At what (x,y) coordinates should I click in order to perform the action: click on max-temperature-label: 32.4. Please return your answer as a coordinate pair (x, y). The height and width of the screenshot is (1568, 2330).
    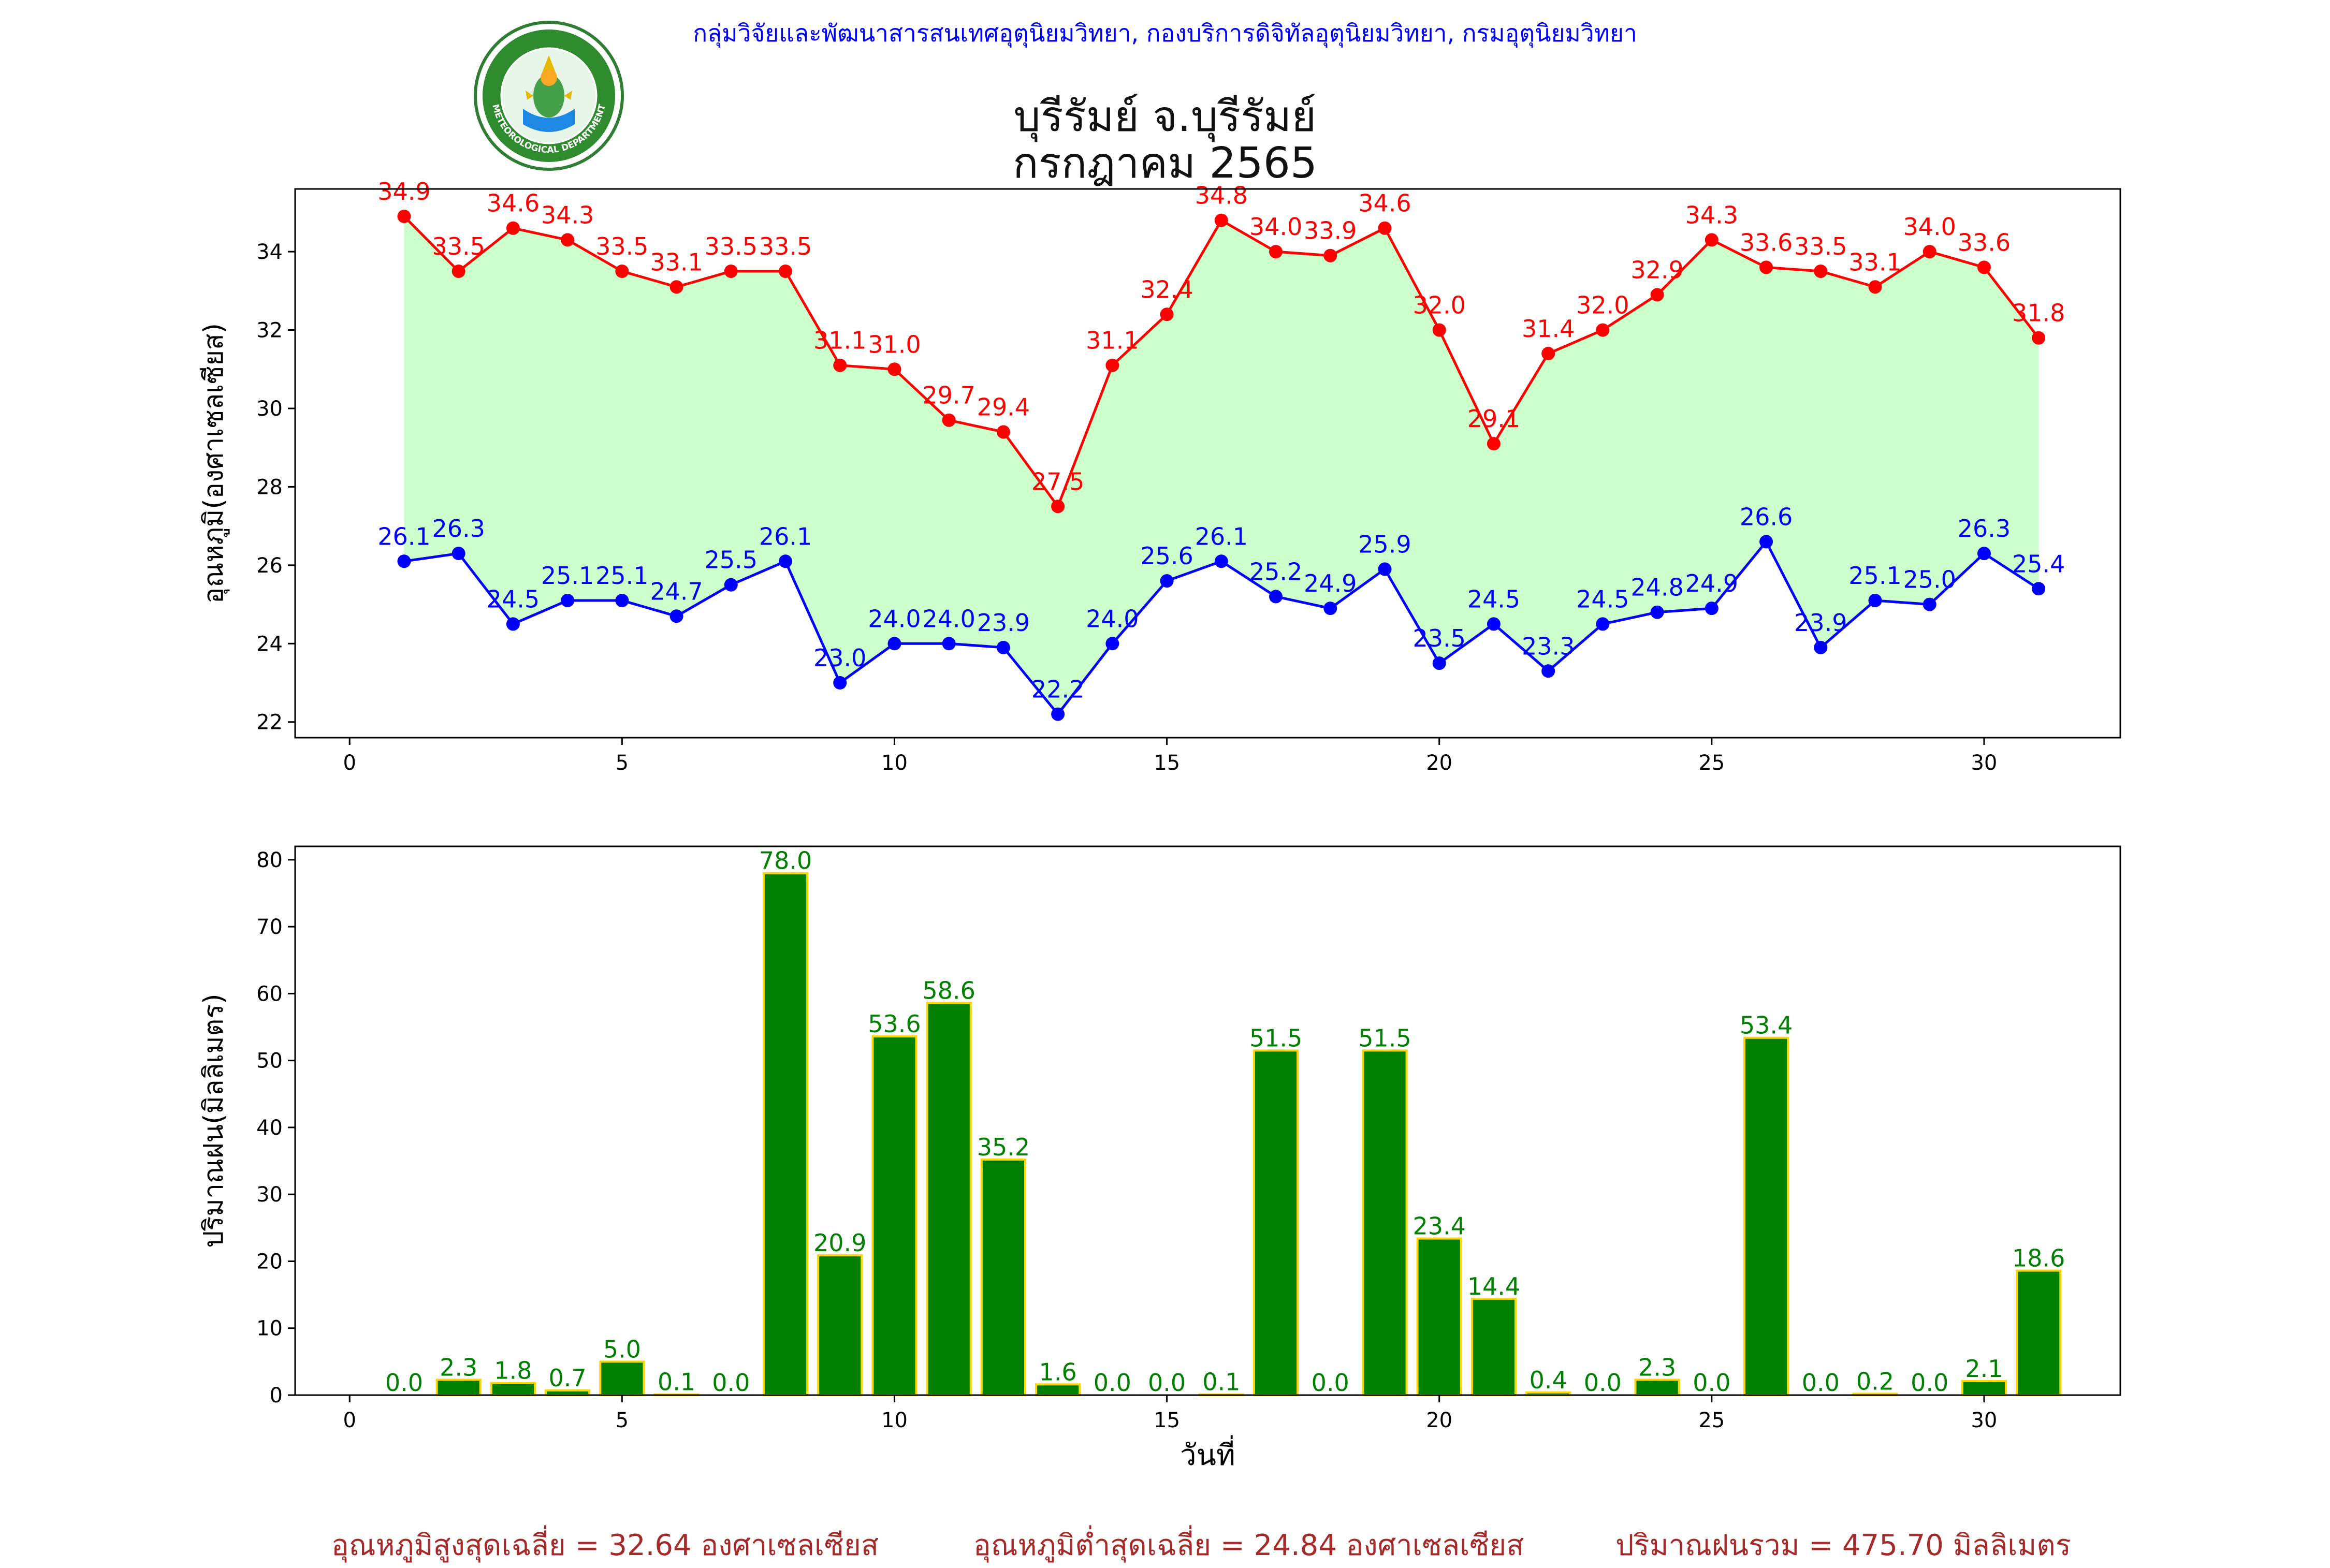
    Looking at the image, I should click on (1166, 289).